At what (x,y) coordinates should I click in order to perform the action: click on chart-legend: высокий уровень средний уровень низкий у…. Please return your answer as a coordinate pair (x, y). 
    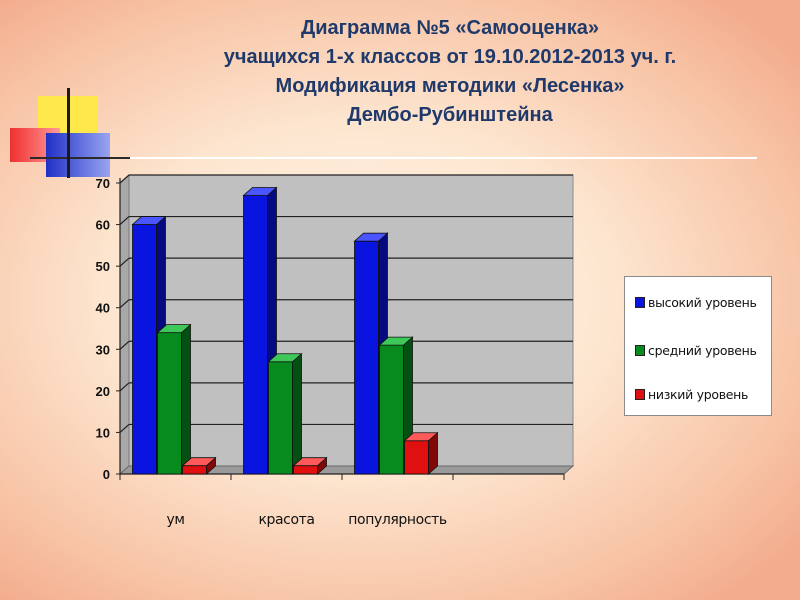
    Looking at the image, I should click on (698, 346).